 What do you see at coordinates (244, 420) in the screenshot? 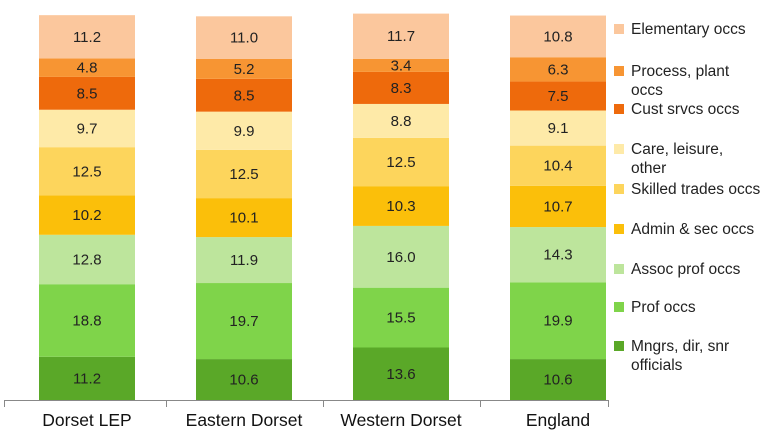
I see `x-tick-label-eastern-dorset: Eastern Dorset` at bounding box center [244, 420].